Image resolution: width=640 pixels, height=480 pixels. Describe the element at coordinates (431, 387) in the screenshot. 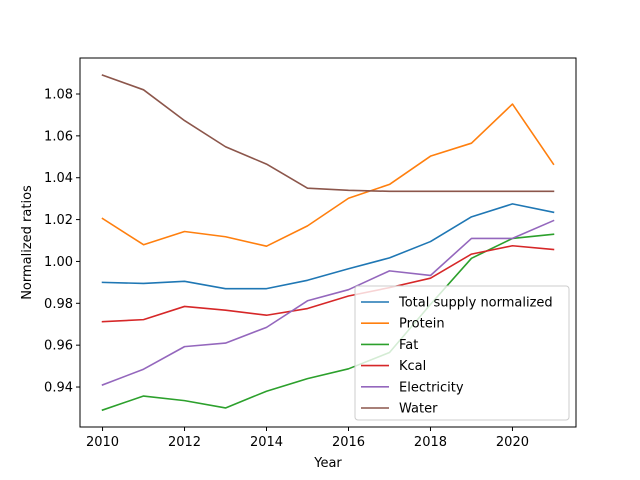

I see `legend-label-4: Electricity` at that location.